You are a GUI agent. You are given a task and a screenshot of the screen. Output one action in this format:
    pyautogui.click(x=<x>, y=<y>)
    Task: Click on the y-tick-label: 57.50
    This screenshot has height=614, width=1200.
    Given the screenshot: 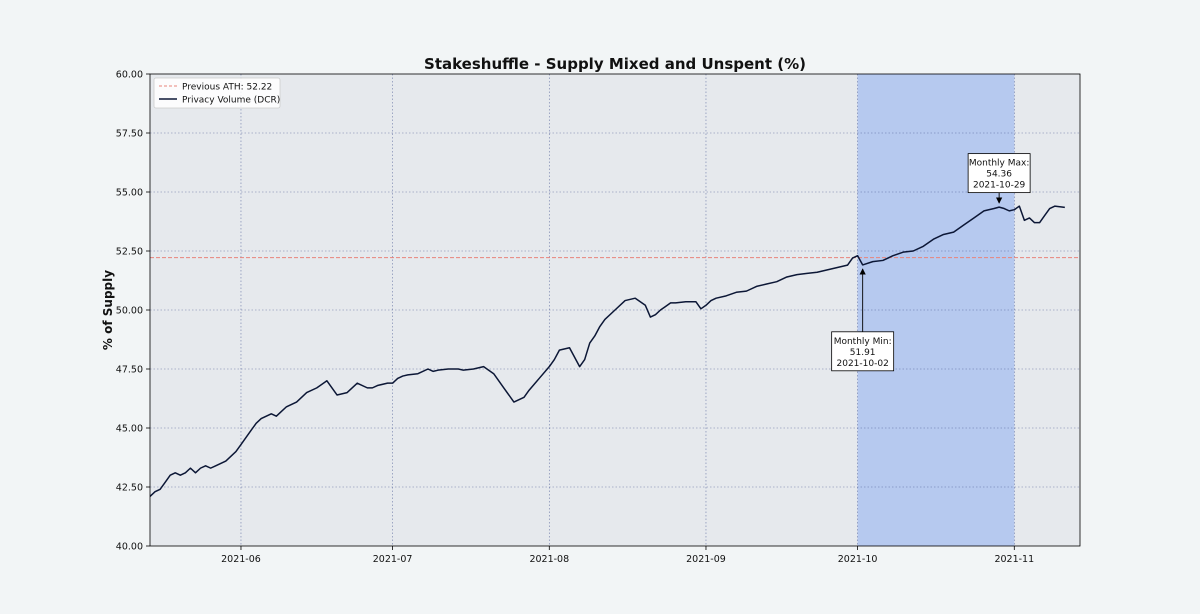 What is the action you would take?
    pyautogui.click(x=129, y=134)
    